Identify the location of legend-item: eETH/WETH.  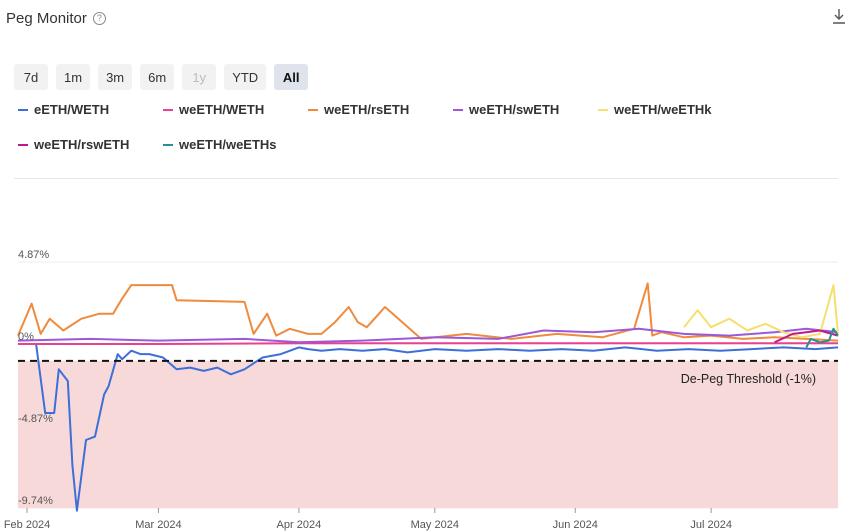
(90, 109).